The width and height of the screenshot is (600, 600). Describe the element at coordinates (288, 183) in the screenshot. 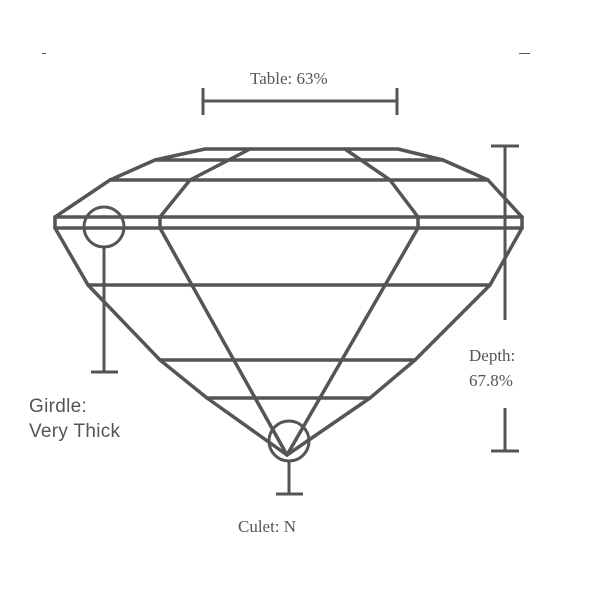

I see `crown-outline` at that location.